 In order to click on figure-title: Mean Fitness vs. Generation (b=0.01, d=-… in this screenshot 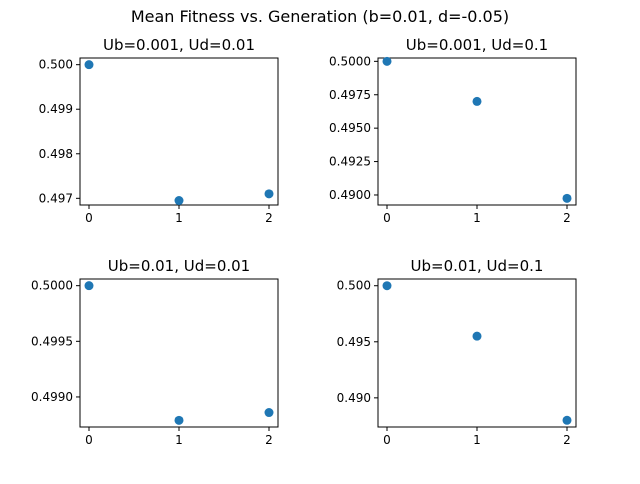, I will do `click(320, 16)`.